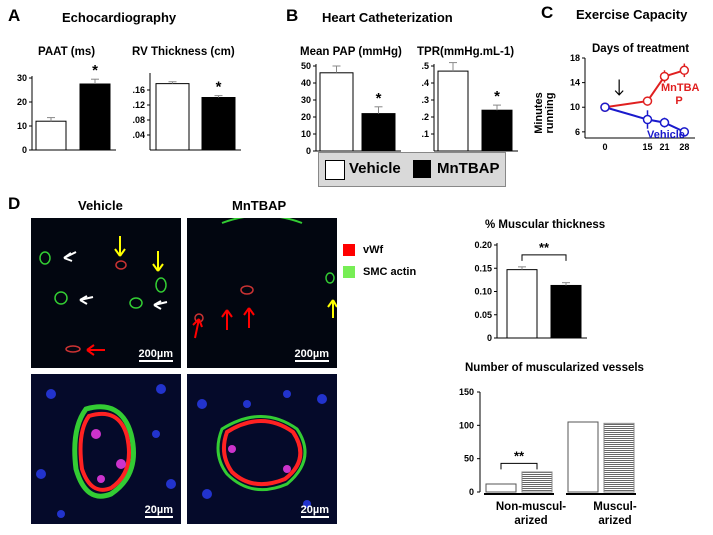 This screenshot has width=713, height=535. What do you see at coordinates (412, 169) in the screenshot?
I see `legend-box: Vehicle MnTBAP` at bounding box center [412, 169].